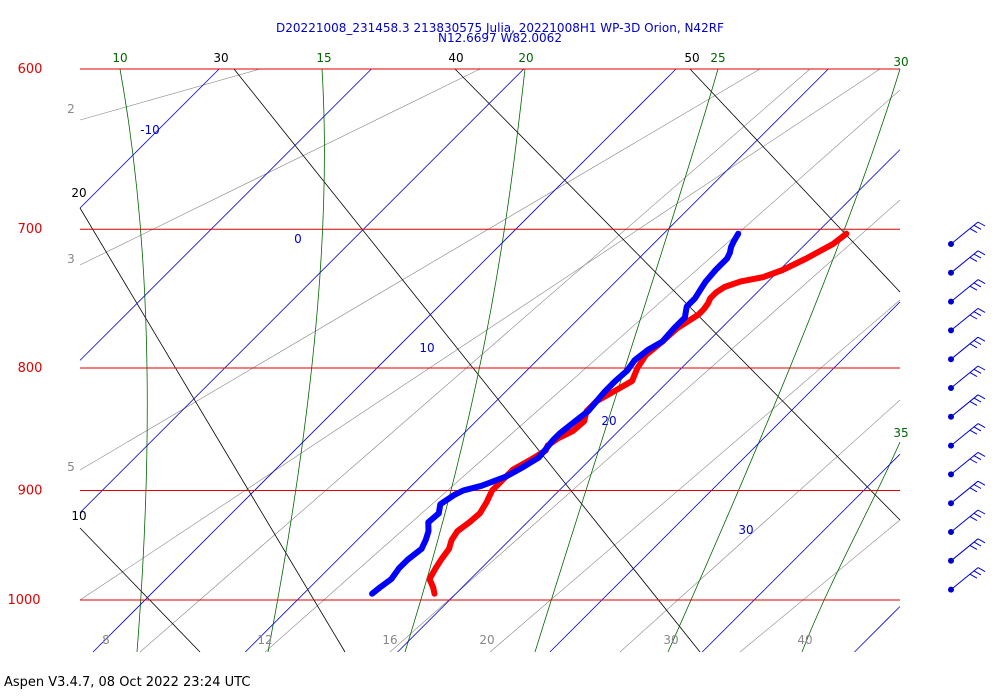 The height and width of the screenshot is (700, 1000). Describe the element at coordinates (106, 640) in the screenshot. I see `mixing-ratio-label: 8` at that location.